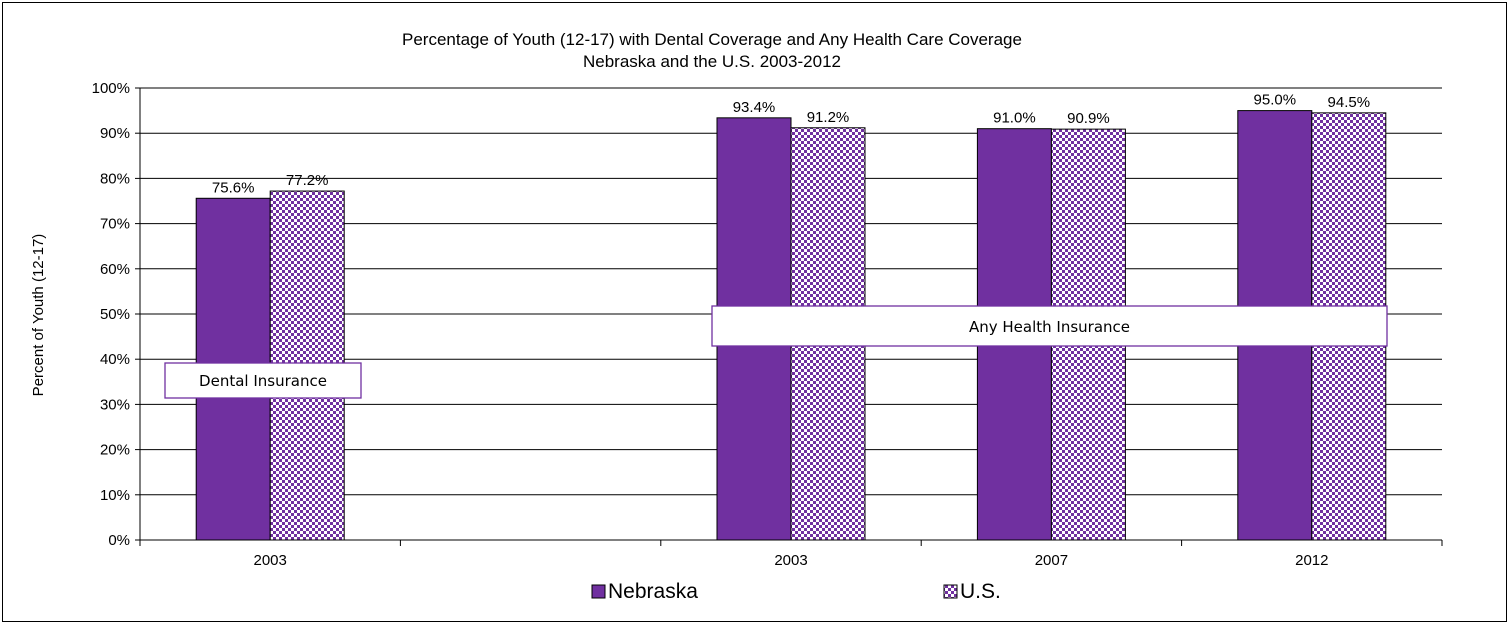  What do you see at coordinates (115, 178) in the screenshot?
I see `y-tick-label: 80%` at bounding box center [115, 178].